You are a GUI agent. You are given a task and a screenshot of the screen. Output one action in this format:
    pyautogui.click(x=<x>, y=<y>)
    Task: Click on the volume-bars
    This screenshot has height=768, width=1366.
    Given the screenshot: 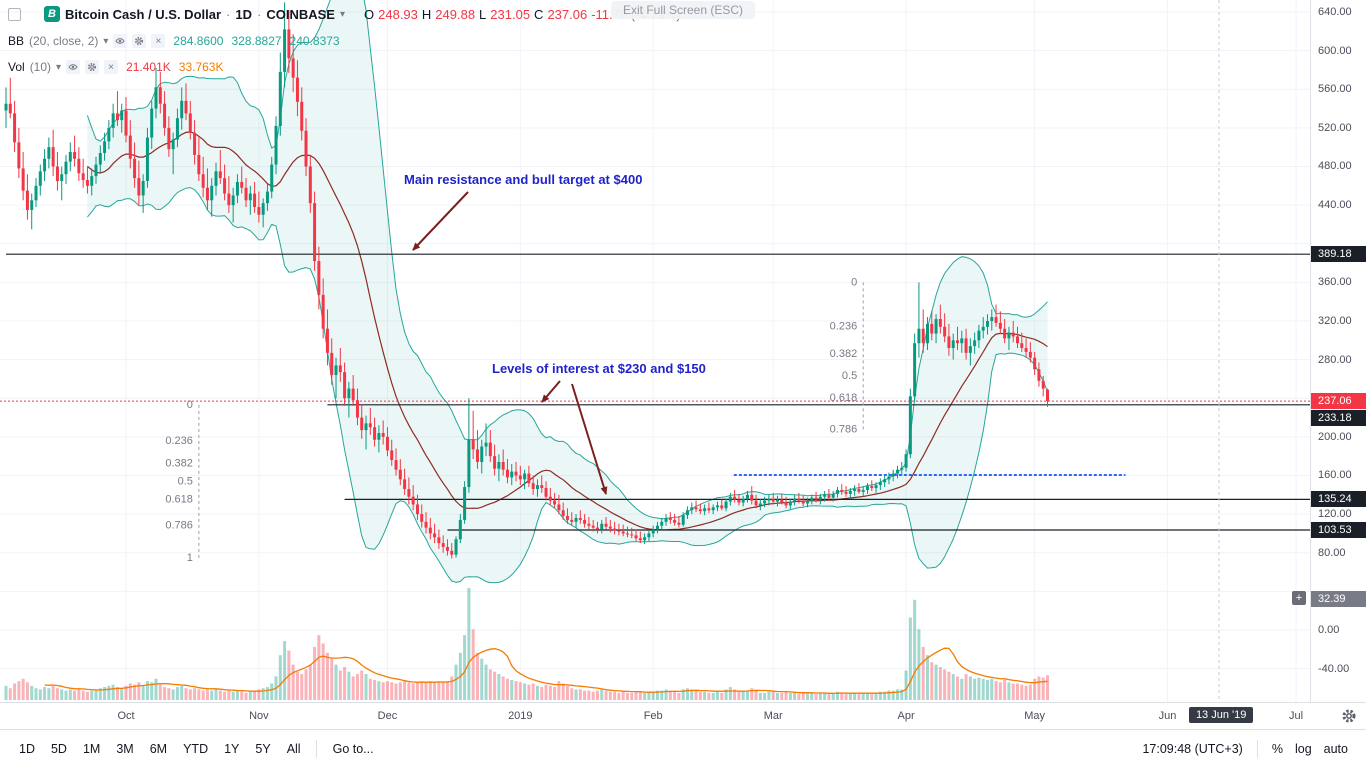 What is the action you would take?
    pyautogui.click(x=526, y=644)
    